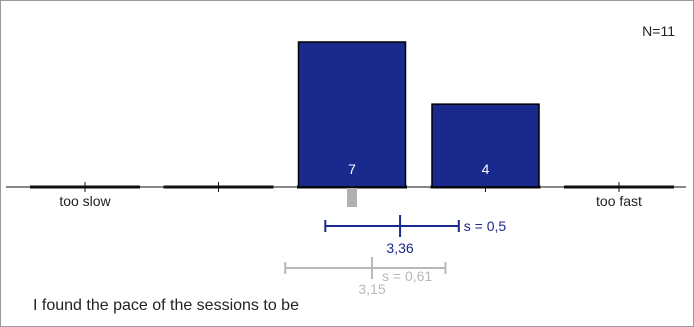 The image size is (694, 327). What do you see at coordinates (166, 305) in the screenshot?
I see `question-text: I found the pace of the sessions to be` at bounding box center [166, 305].